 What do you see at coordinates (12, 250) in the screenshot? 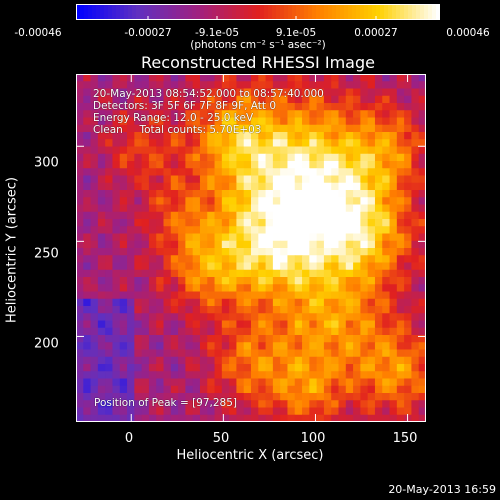
I see `y-axis-label: Heliocentric Y (arcsec)` at bounding box center [12, 250].